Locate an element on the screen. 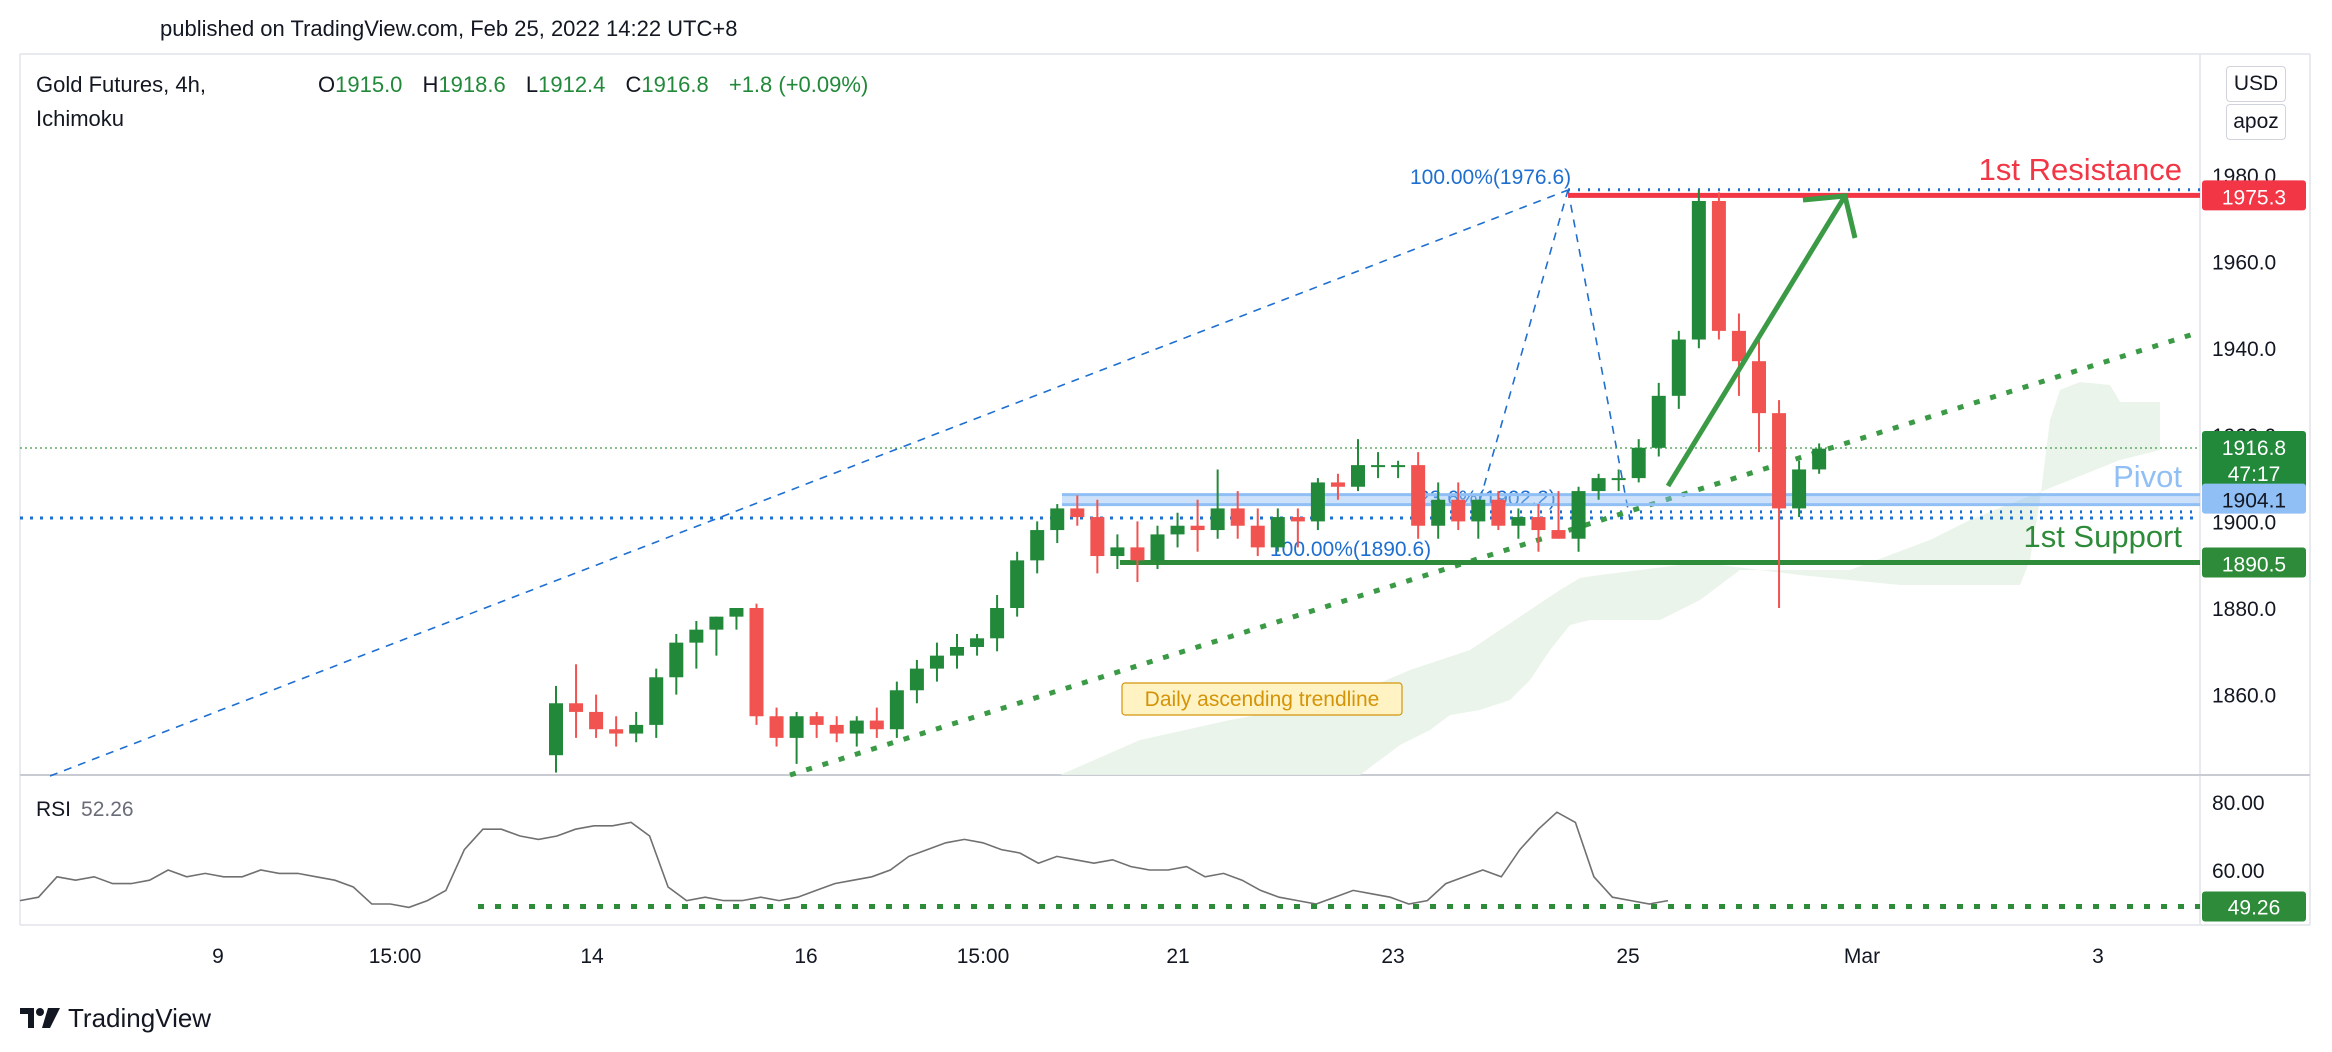  rsi-tick: 60.00 is located at coordinates (2238, 871).